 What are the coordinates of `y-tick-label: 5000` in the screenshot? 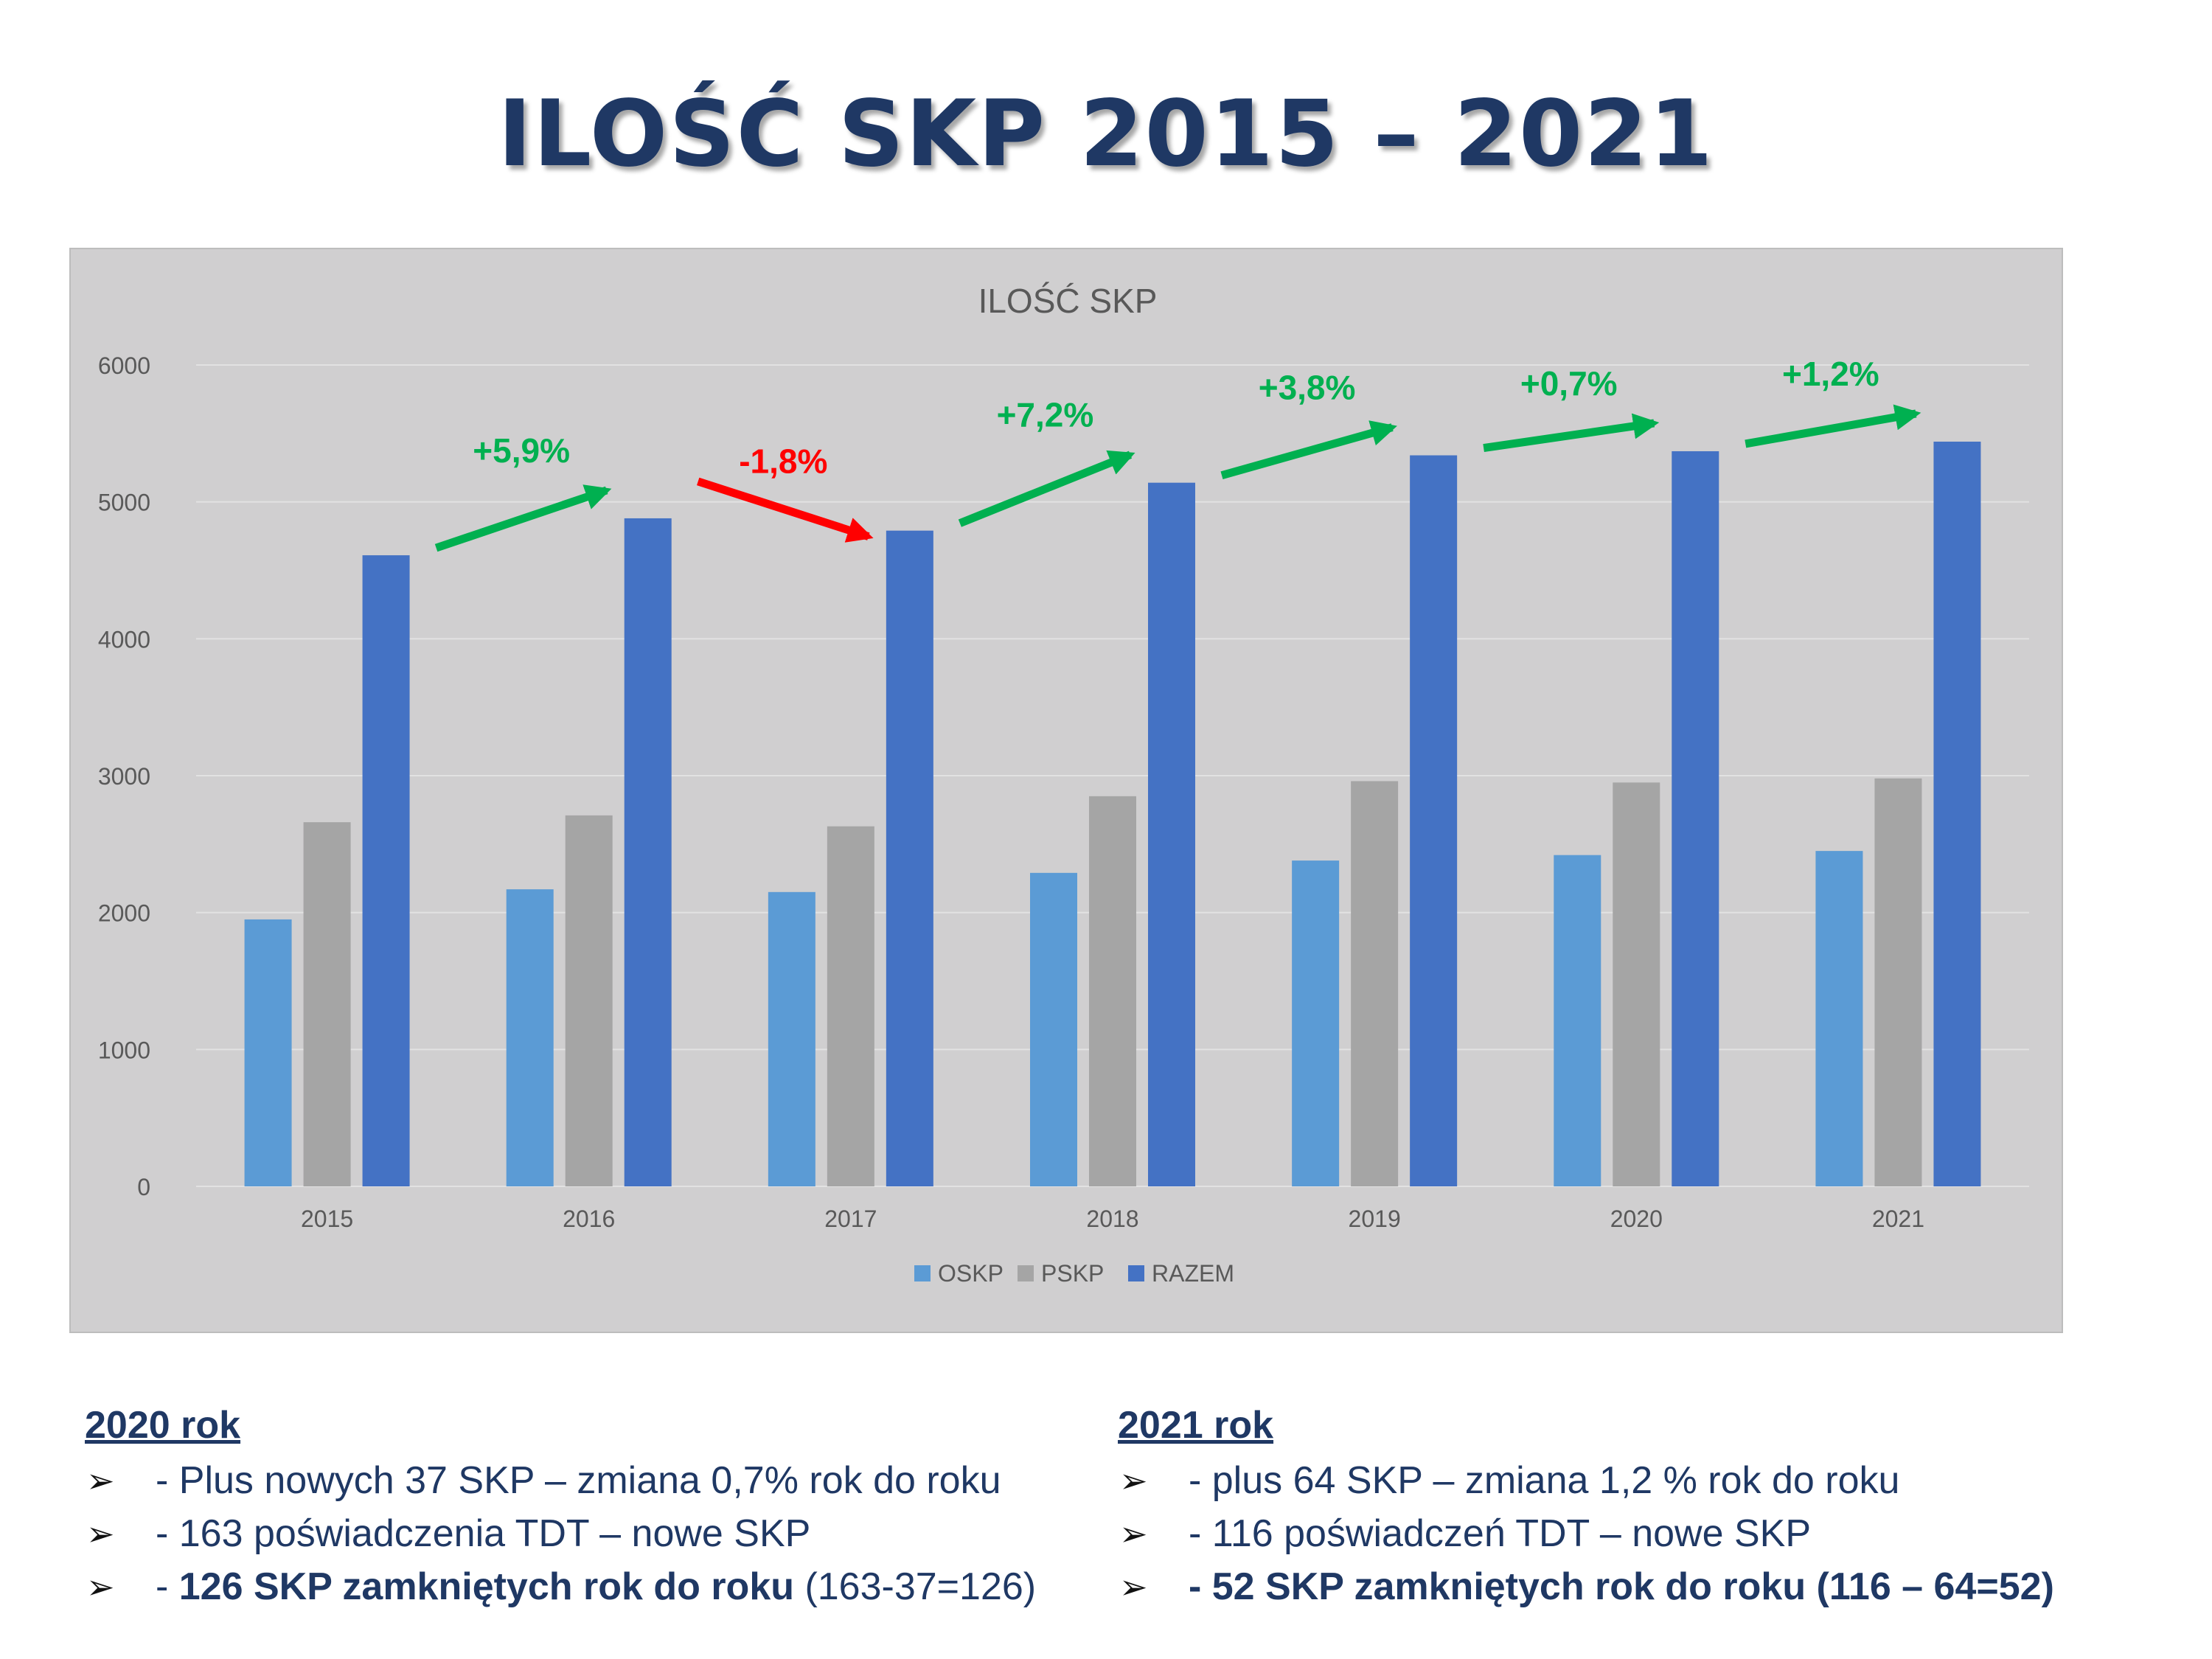 It's located at (124, 503).